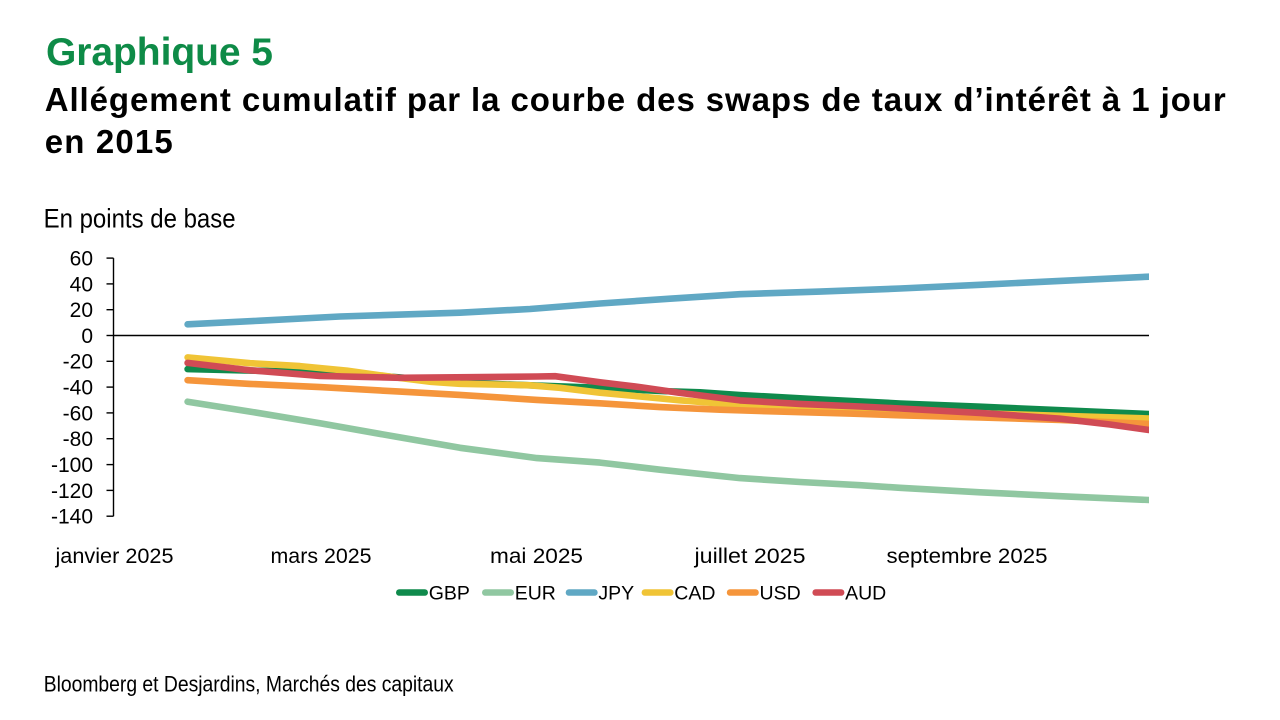  I want to click on svg-text: 60, so click(81, 259).